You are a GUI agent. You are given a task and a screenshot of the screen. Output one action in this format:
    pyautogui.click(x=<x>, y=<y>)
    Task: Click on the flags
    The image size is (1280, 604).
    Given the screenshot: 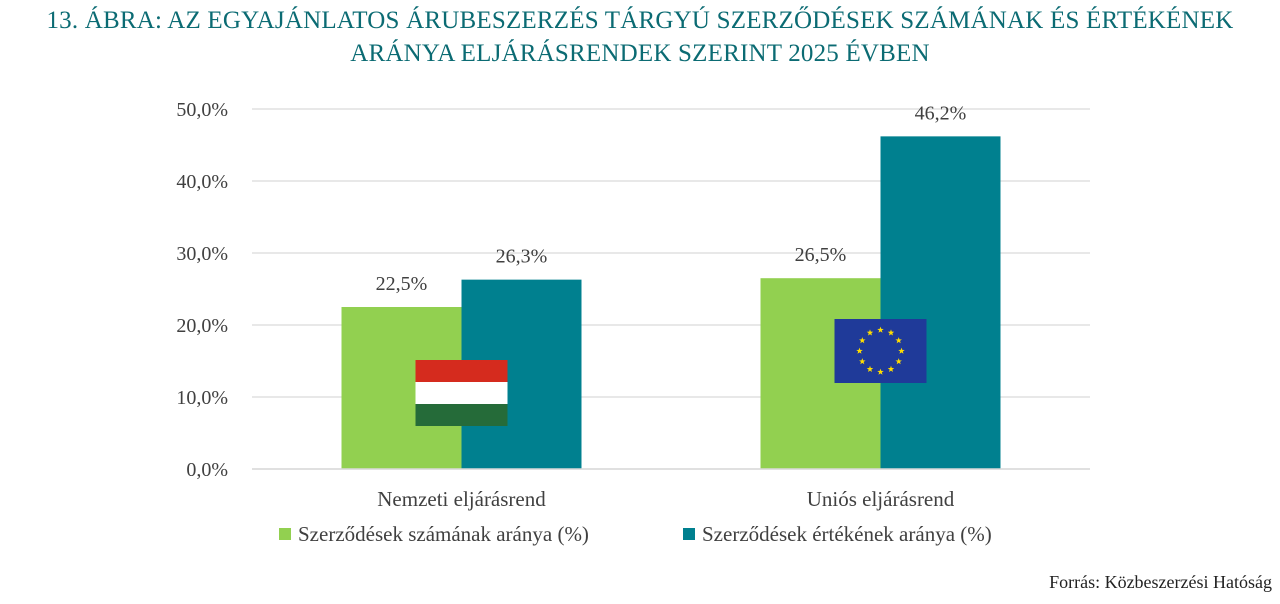 What is the action you would take?
    pyautogui.click(x=671, y=372)
    